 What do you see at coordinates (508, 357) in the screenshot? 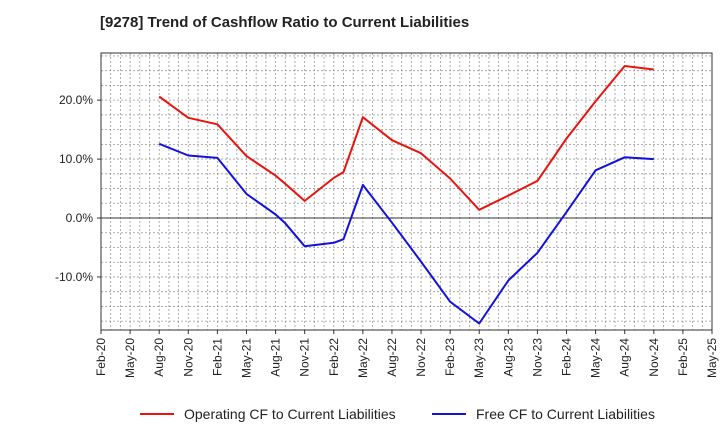
I see `x-tick-label: Aug-23` at bounding box center [508, 357].